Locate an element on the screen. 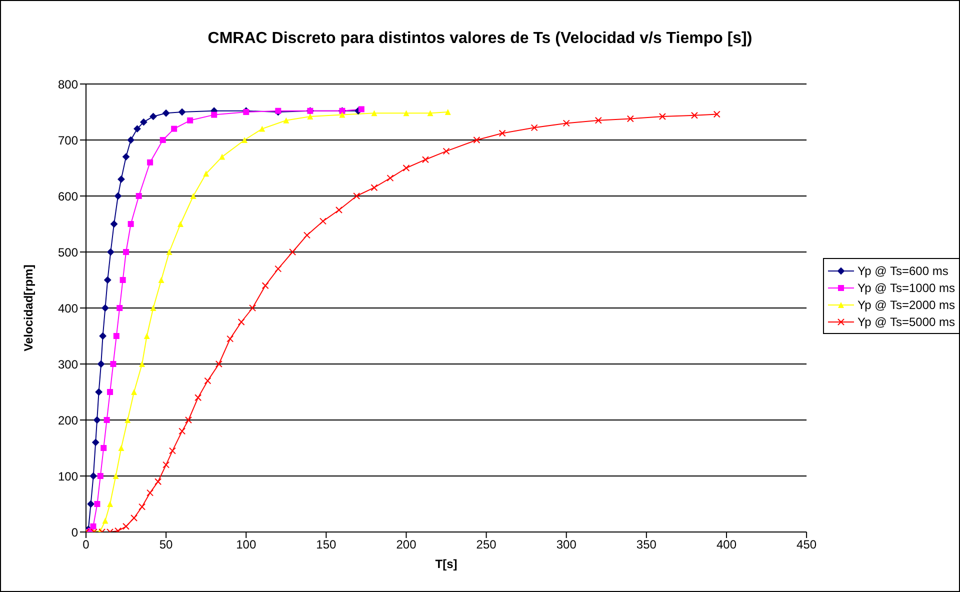 This screenshot has height=592, width=960. y-tick-label: 300 is located at coordinates (68, 364).